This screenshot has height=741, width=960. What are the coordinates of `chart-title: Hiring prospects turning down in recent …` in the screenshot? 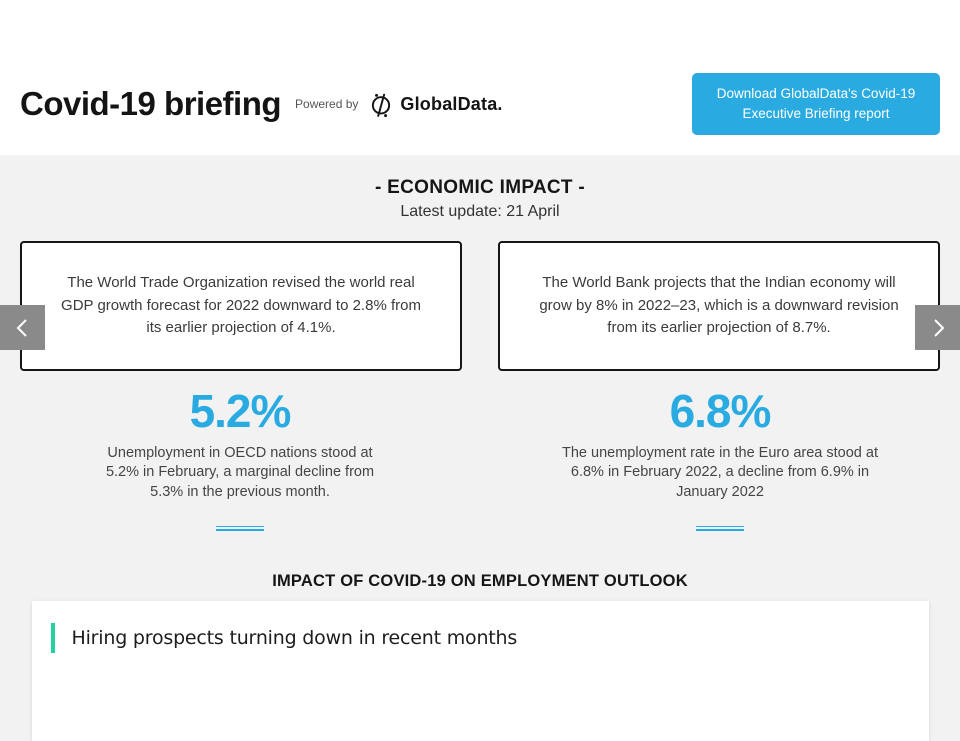 It's located at (294, 638).